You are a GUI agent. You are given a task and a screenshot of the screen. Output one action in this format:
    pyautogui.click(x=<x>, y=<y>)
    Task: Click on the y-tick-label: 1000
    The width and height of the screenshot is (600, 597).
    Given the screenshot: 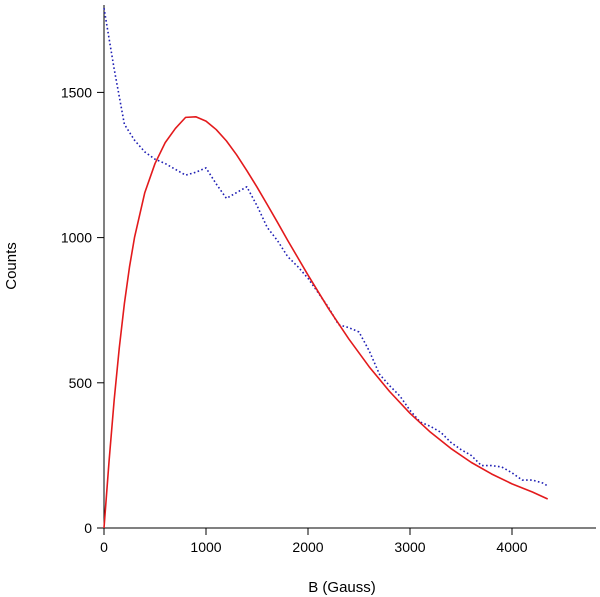 What is the action you would take?
    pyautogui.click(x=76, y=238)
    